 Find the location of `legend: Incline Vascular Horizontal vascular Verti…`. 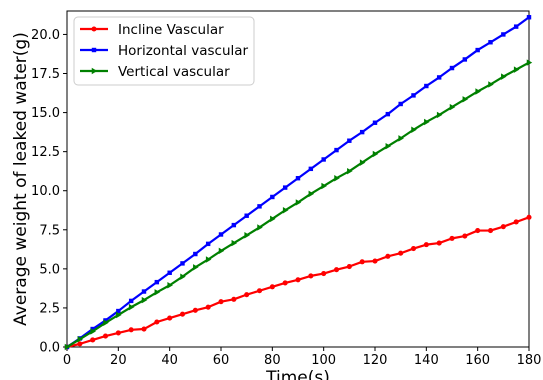

legend: Incline Vascular Horizontal vascular Verti… is located at coordinates (164, 51).